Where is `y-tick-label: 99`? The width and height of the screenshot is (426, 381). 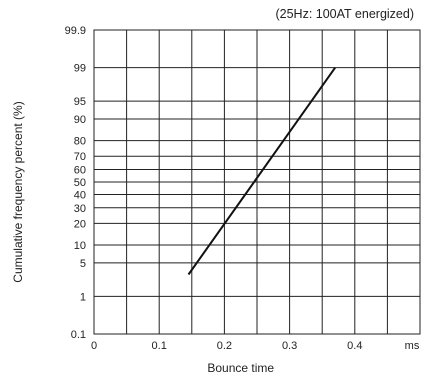 y-tick-label: 99 is located at coordinates (80, 69).